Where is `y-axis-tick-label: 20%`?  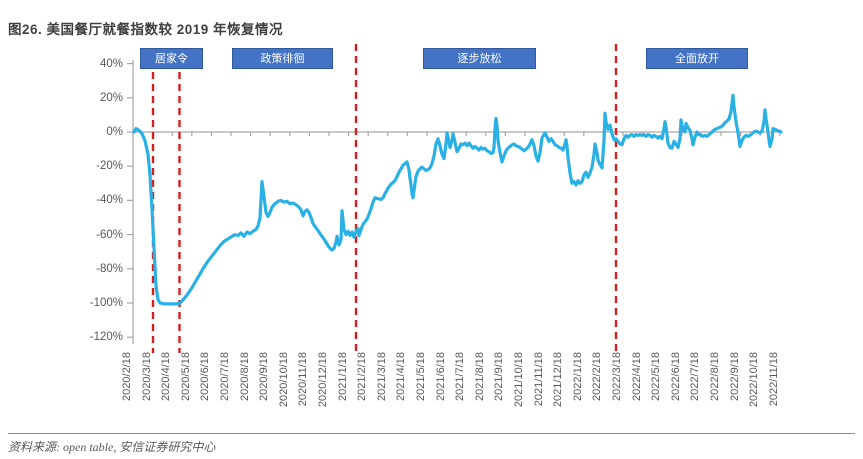 y-axis-tick-label: 20% is located at coordinates (111, 97).